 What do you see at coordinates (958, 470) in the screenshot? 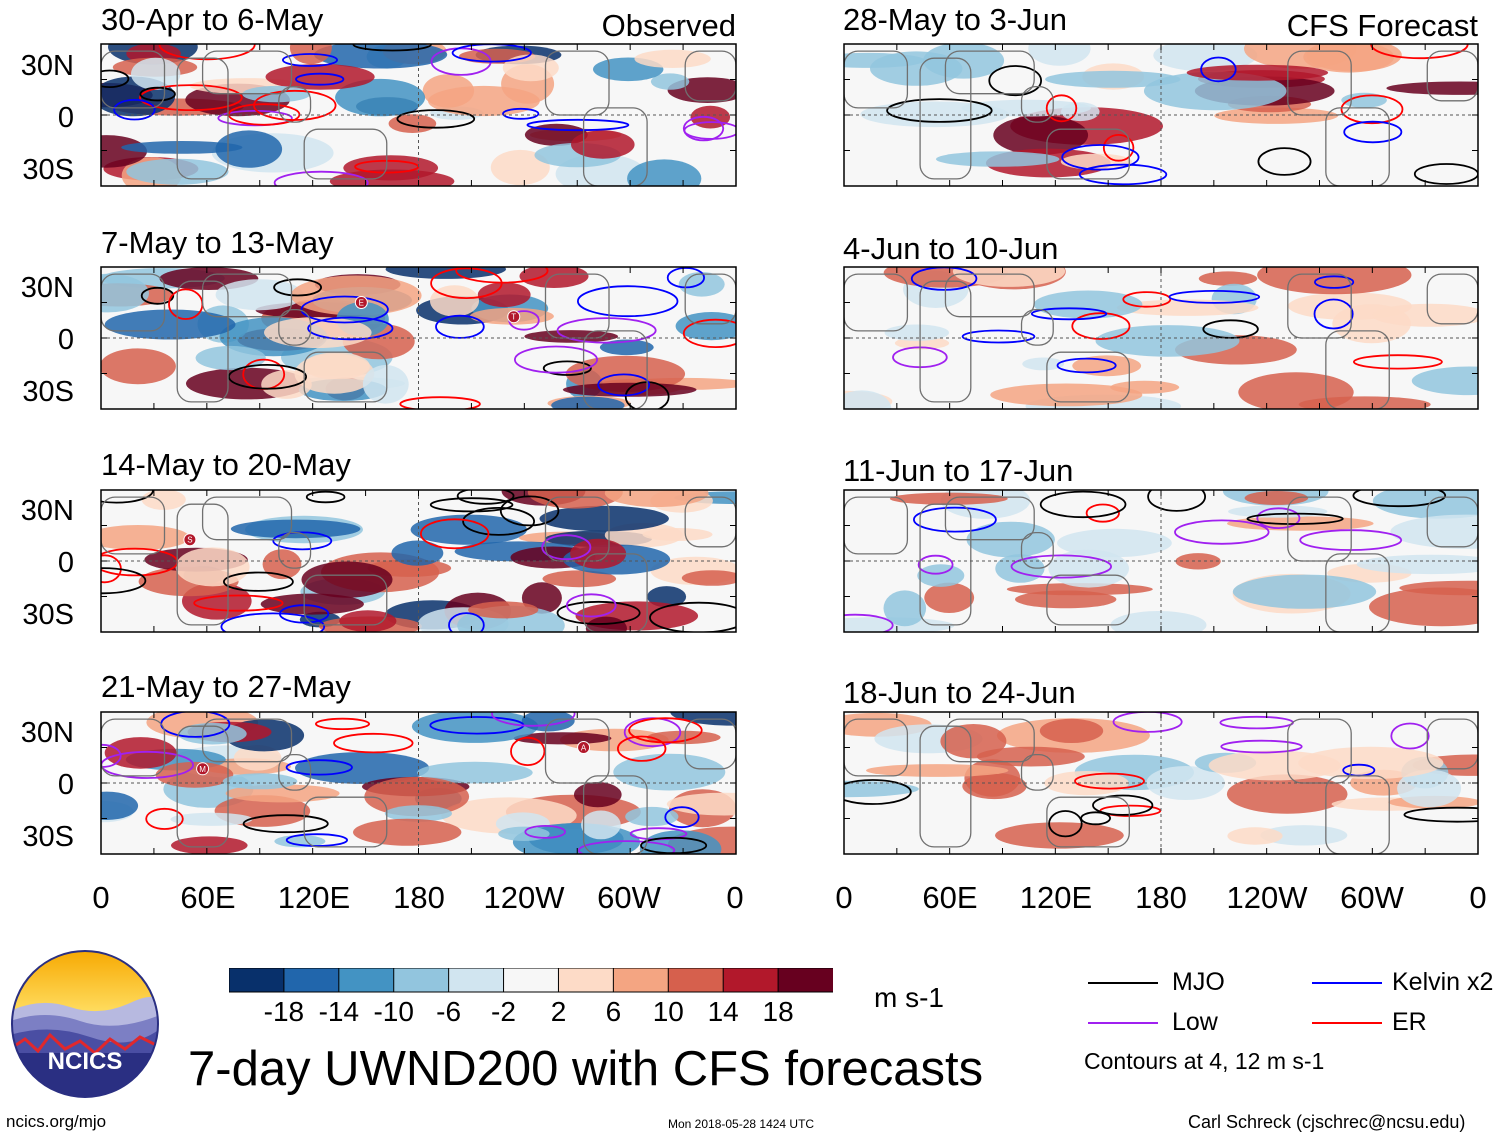
I see `panel-title: 11-Jun to 17-Jun` at bounding box center [958, 470].